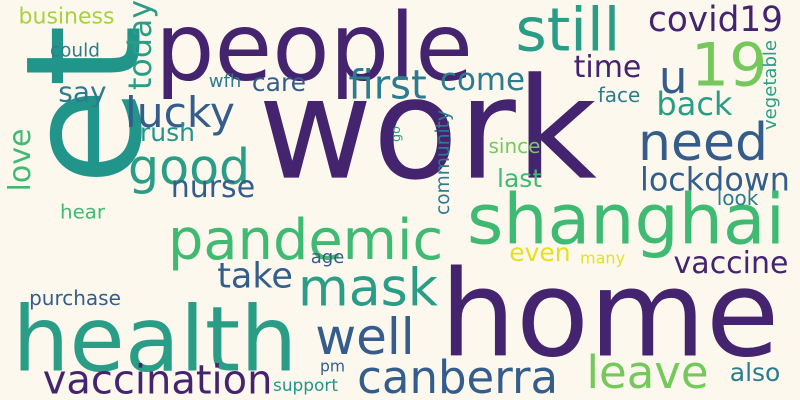 Image resolution: width=800 pixels, height=400 pixels. What do you see at coordinates (75, 50) in the screenshot?
I see `word-could: could` at bounding box center [75, 50].